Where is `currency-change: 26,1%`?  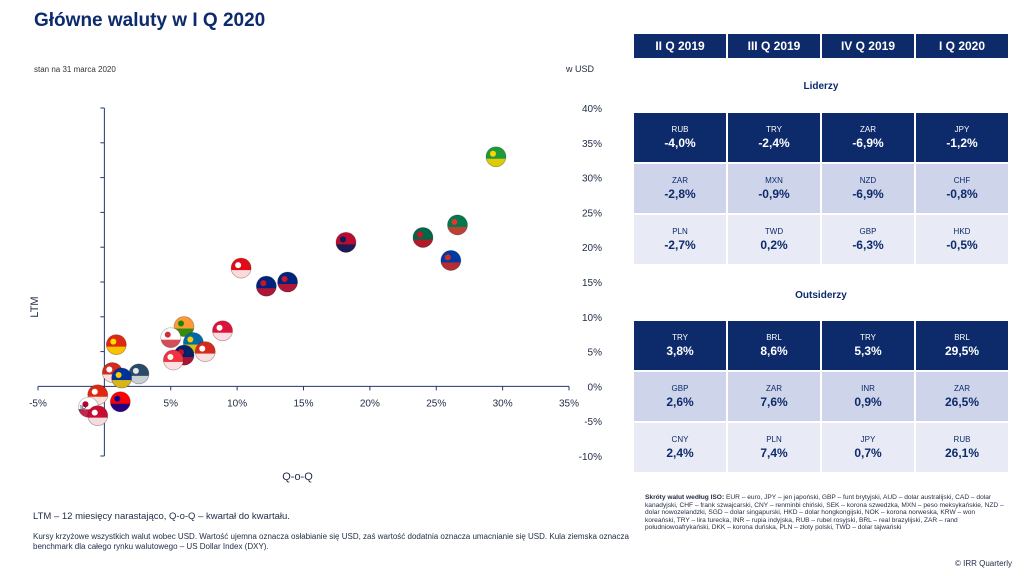
currency-change: 26,1% is located at coordinates (962, 453).